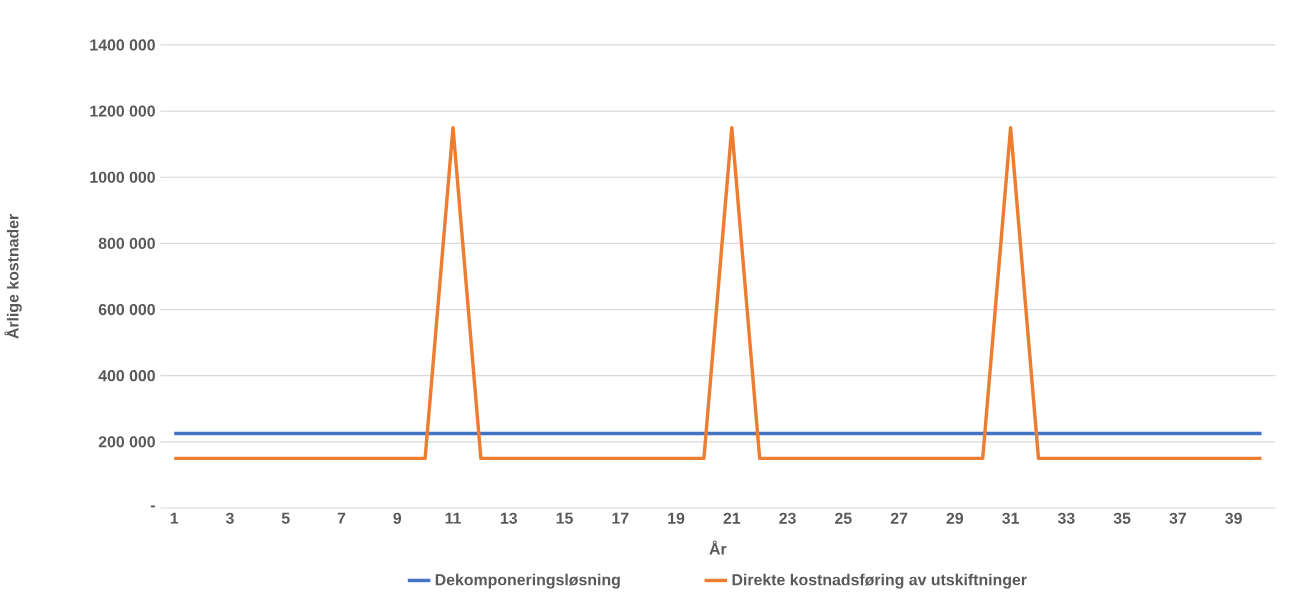 Image resolution: width=1296 pixels, height=615 pixels. What do you see at coordinates (1066, 518) in the screenshot?
I see `x-tick-label: 33` at bounding box center [1066, 518].